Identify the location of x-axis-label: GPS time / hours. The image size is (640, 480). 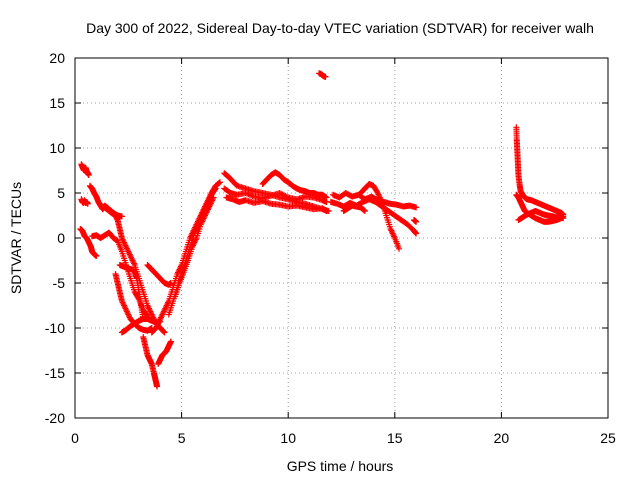
(340, 466).